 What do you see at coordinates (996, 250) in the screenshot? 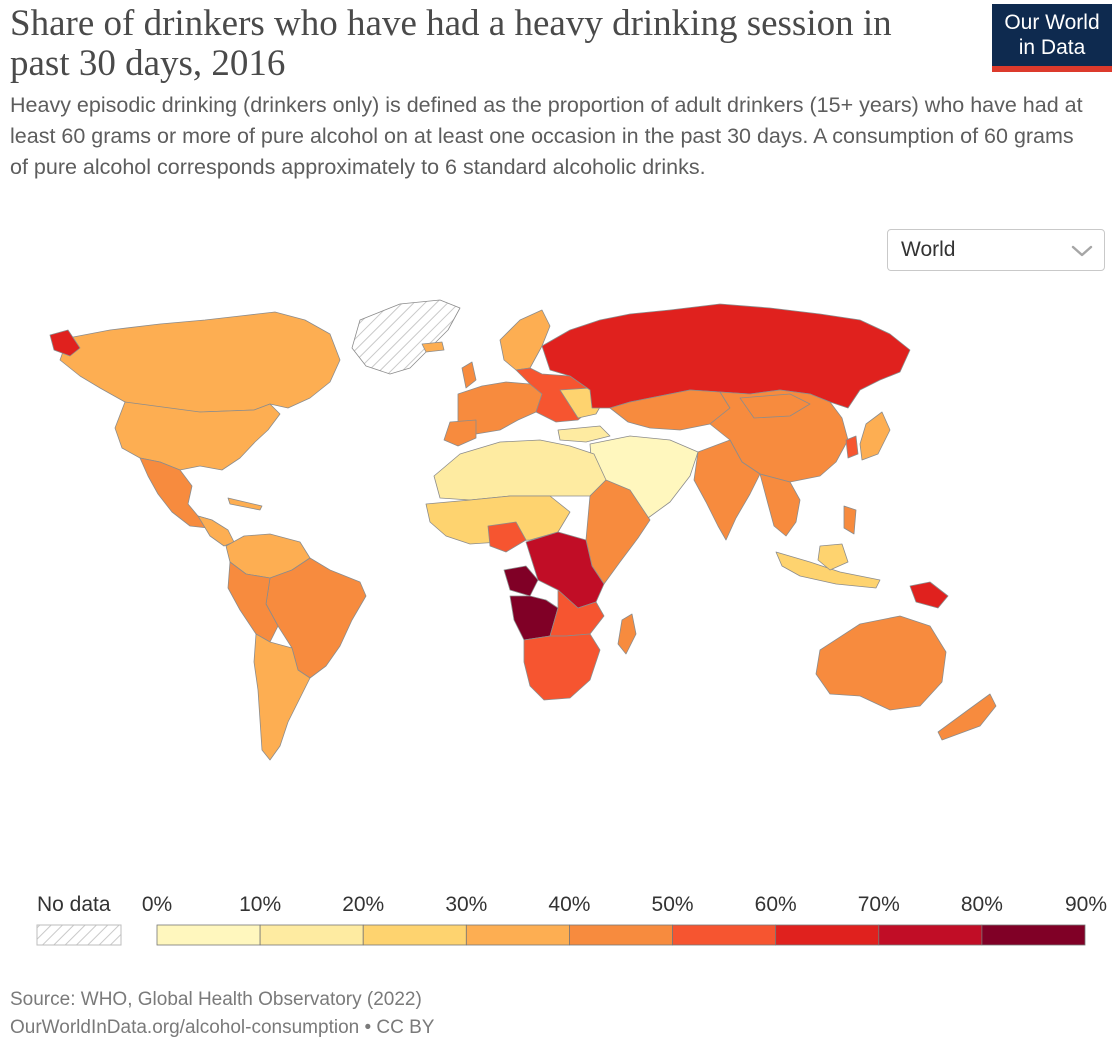
I see `region-select: World` at bounding box center [996, 250].